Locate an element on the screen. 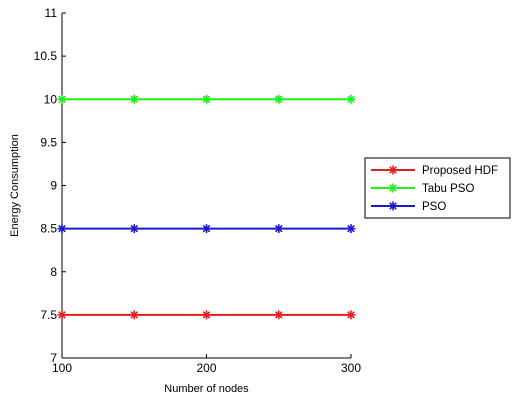  y-tick-label: 7 is located at coordinates (53, 358).